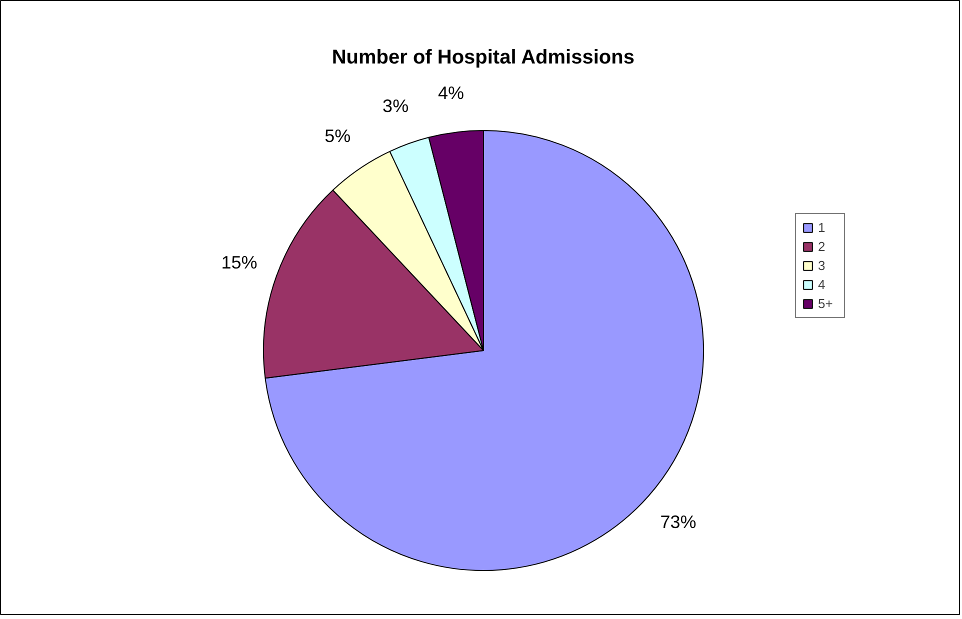 The height and width of the screenshot is (619, 962). What do you see at coordinates (822, 284) in the screenshot?
I see `legend-label: 4` at bounding box center [822, 284].